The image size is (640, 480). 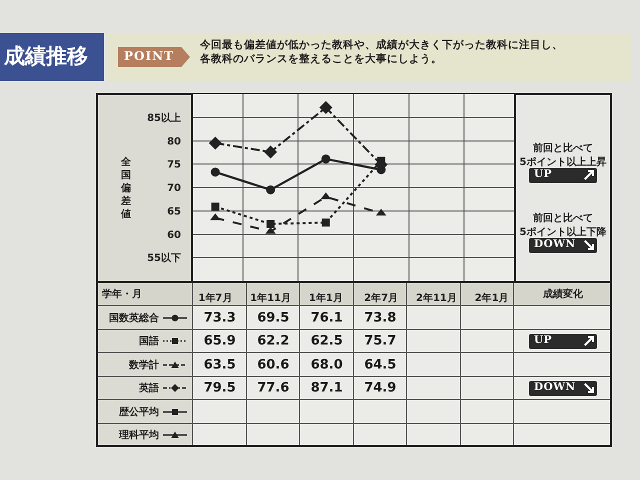 What do you see at coordinates (326, 341) in the screenshot?
I see `data-label: 62.5` at bounding box center [326, 341].